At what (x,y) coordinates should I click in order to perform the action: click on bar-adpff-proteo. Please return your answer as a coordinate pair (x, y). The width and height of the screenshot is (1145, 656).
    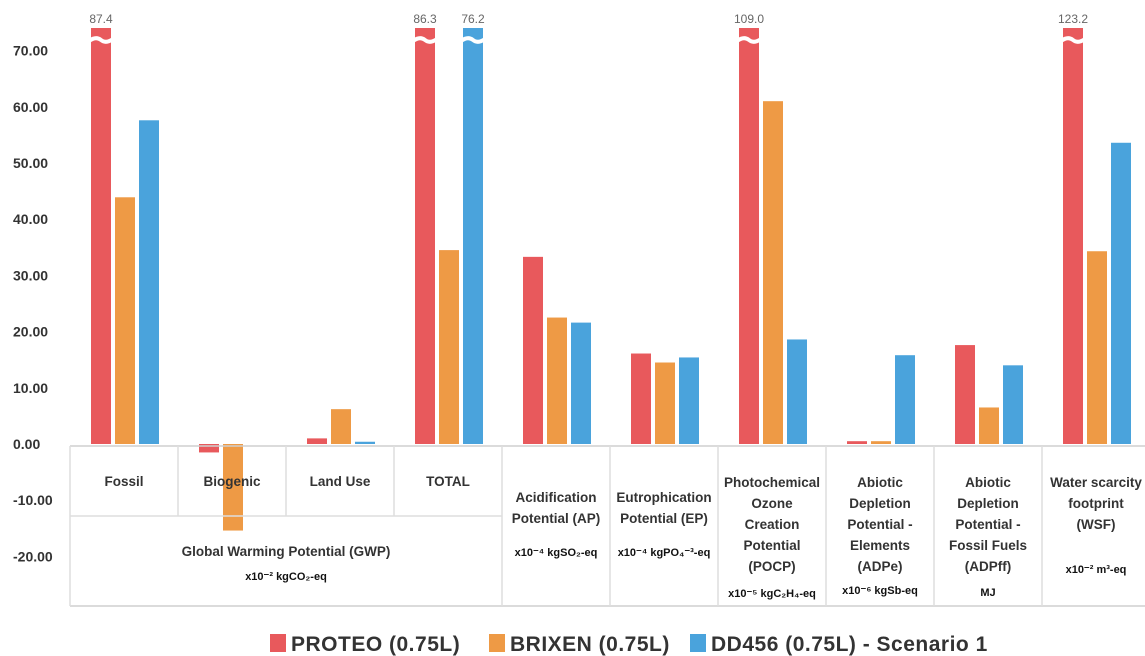
    Looking at the image, I should click on (965, 394).